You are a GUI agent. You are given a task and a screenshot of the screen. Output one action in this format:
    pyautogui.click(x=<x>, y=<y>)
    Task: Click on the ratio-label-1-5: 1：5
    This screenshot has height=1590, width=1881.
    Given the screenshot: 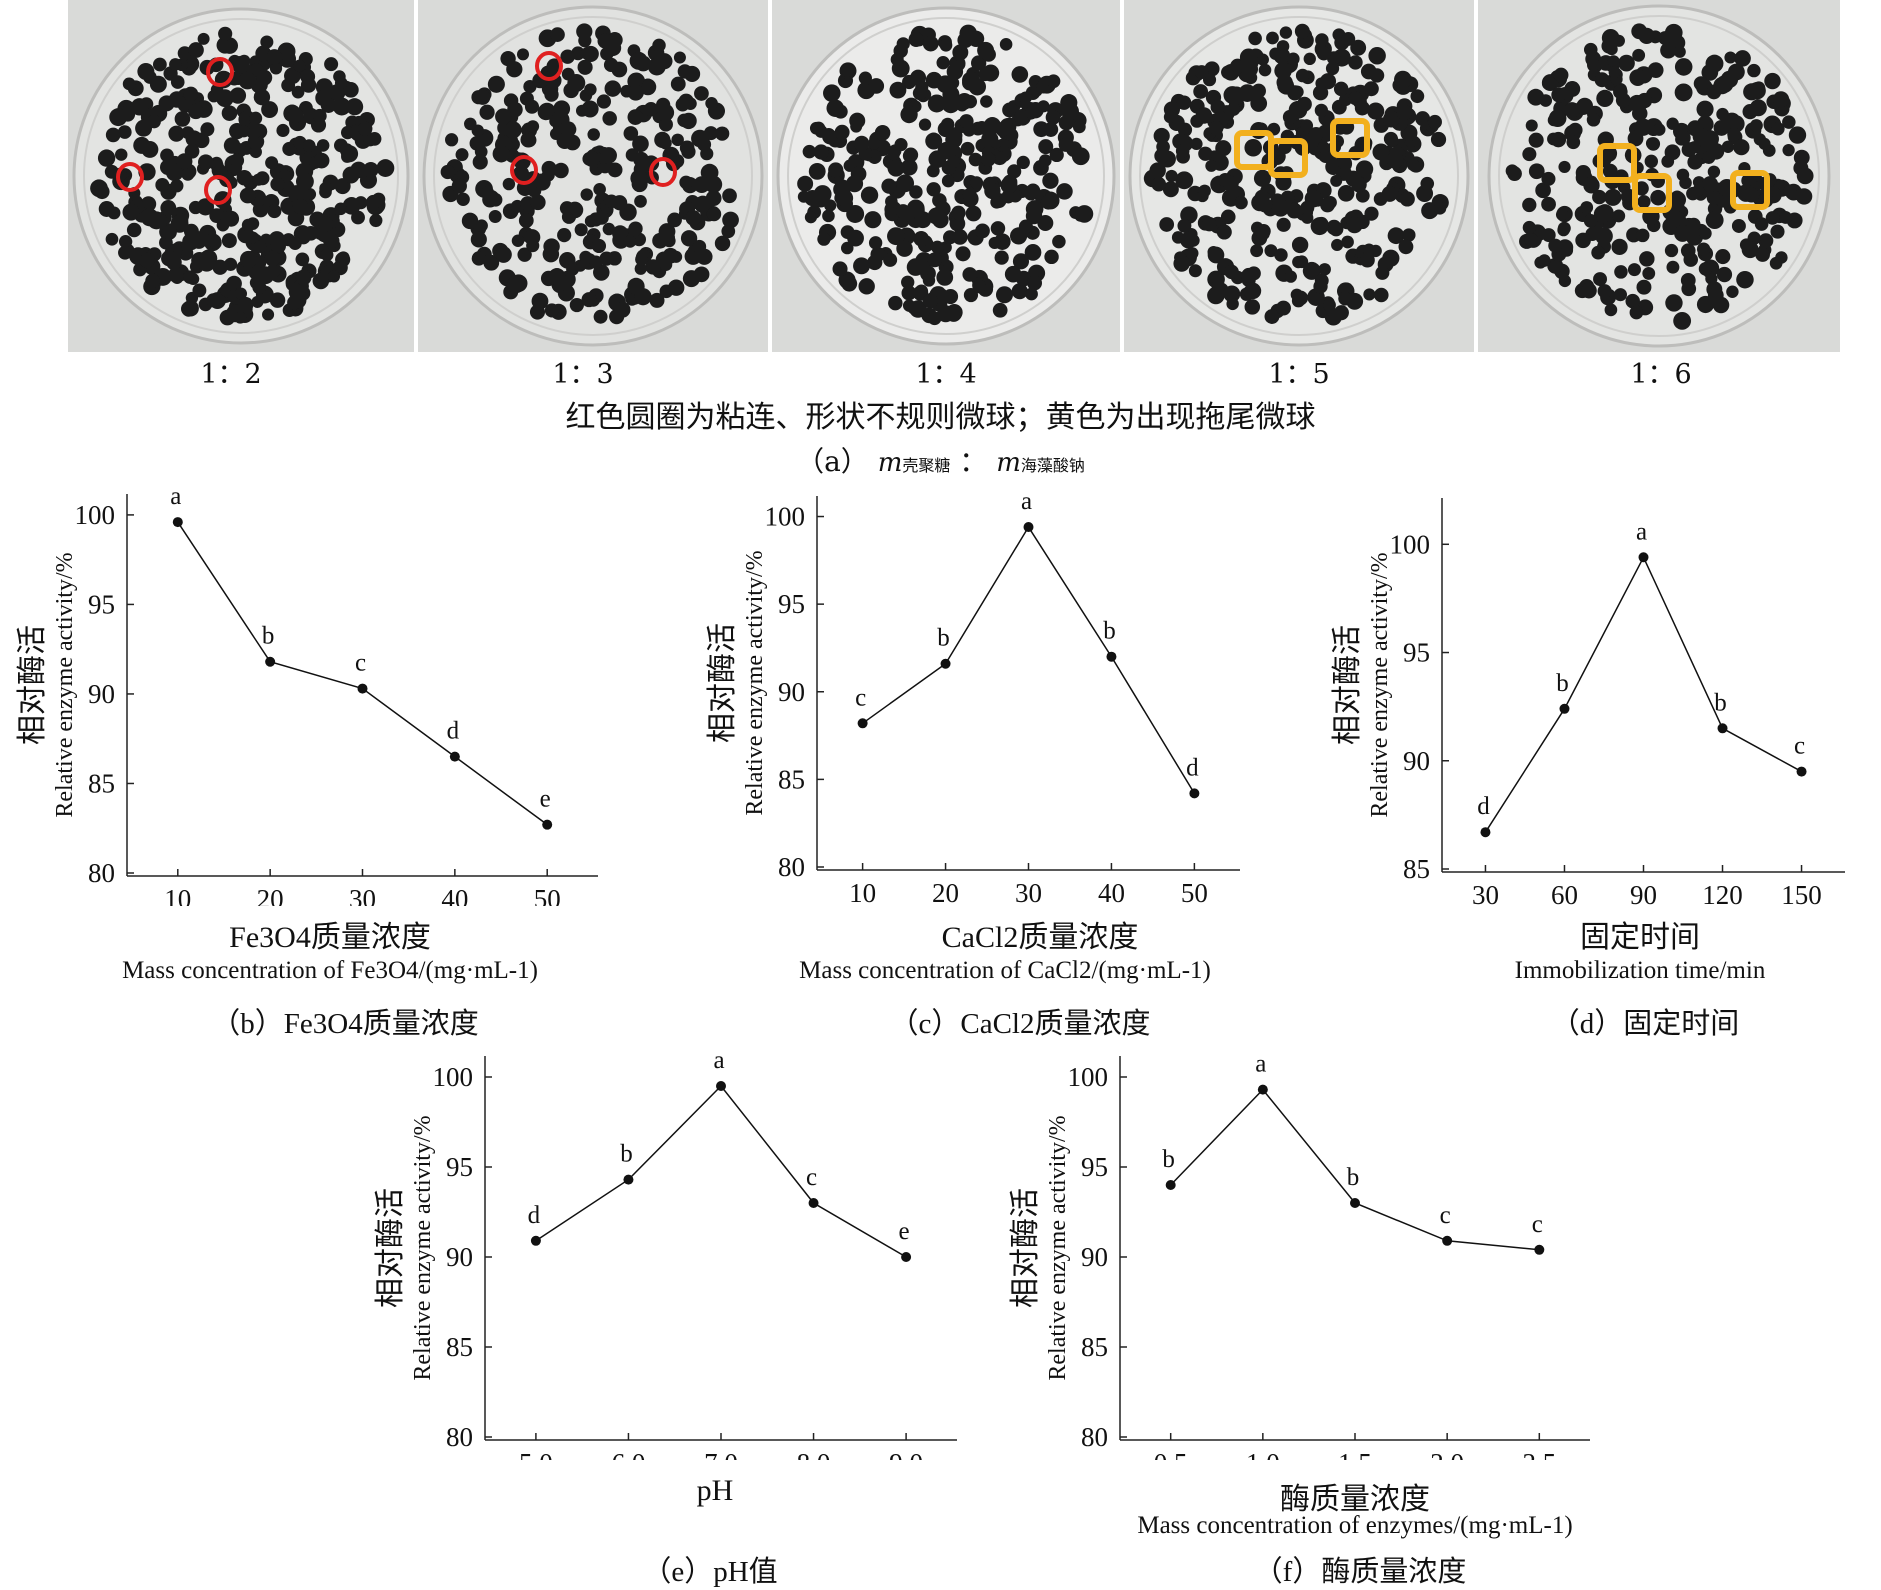 What is the action you would take?
    pyautogui.click(x=1299, y=374)
    